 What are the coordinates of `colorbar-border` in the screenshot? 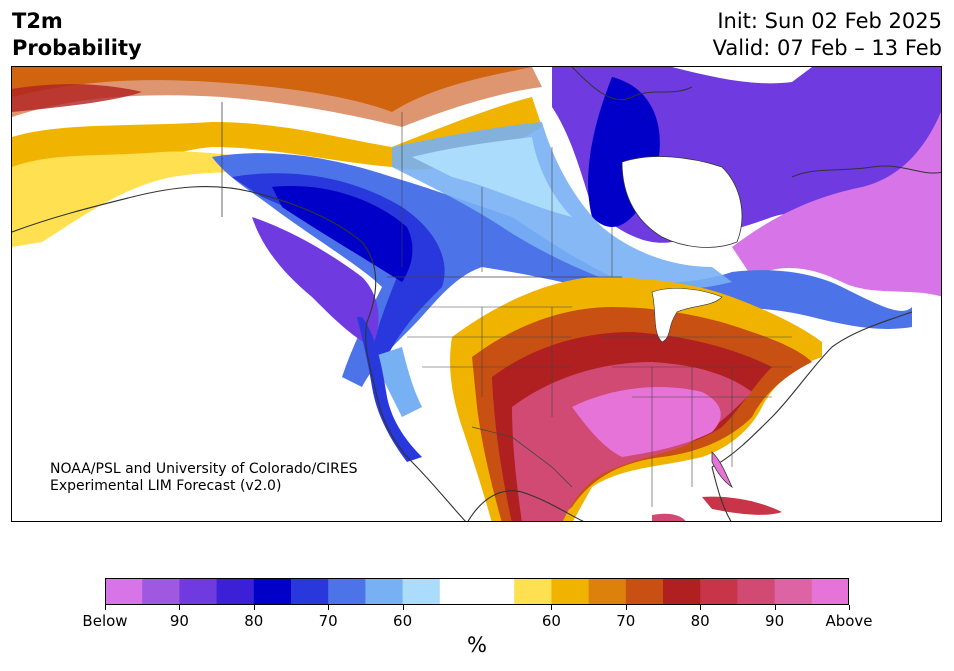 It's located at (477, 591).